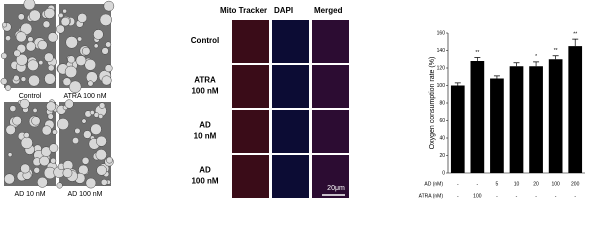  What do you see at coordinates (205, 80) in the screenshot?
I see `row-label: ATRA` at bounding box center [205, 80].